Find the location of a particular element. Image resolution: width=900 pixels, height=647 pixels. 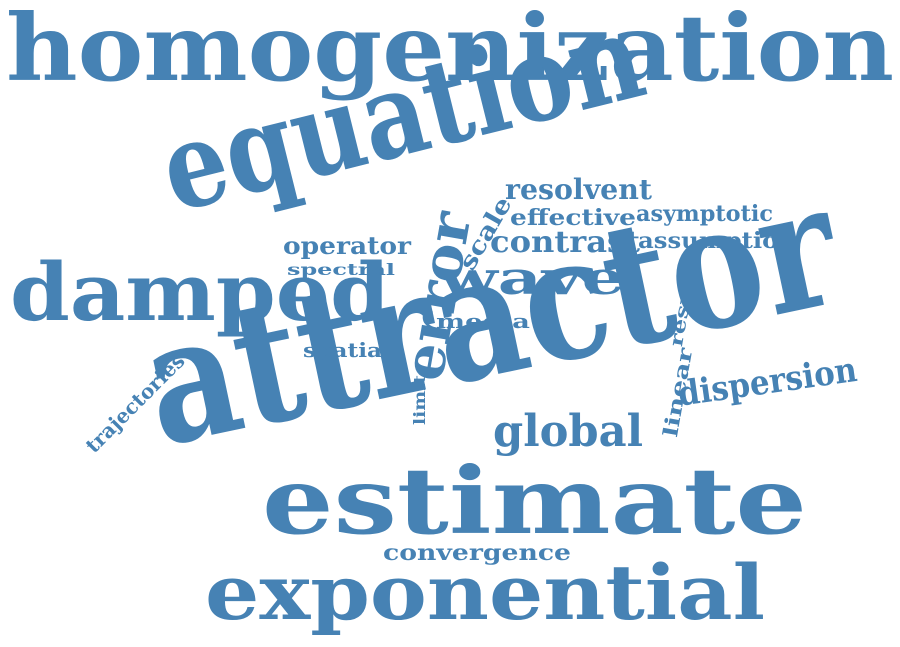

word-operator: operator is located at coordinates (347, 245).